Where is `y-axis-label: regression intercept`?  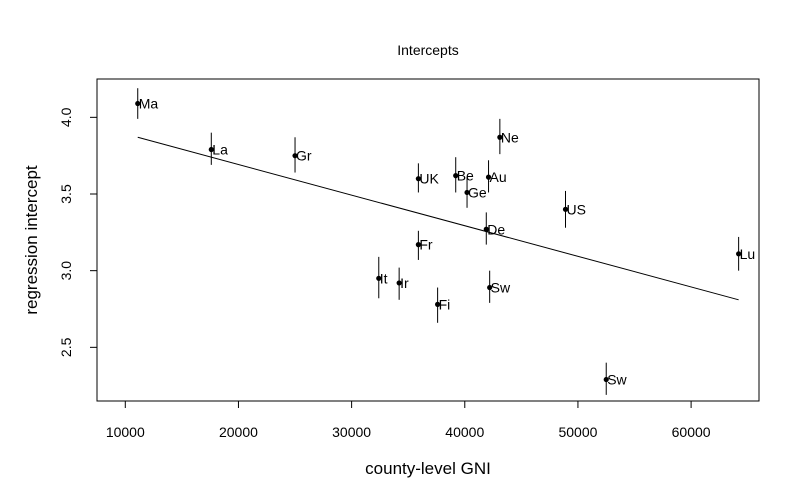
y-axis-label: regression intercept is located at coordinates (31, 240).